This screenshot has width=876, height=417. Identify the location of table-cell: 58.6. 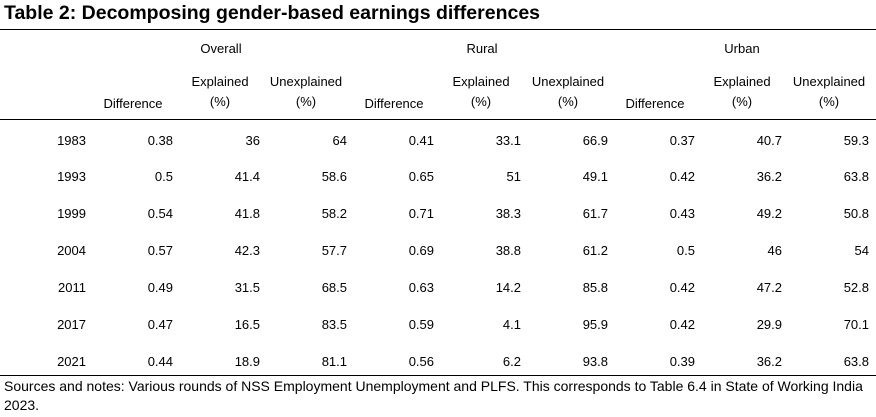
(334, 176).